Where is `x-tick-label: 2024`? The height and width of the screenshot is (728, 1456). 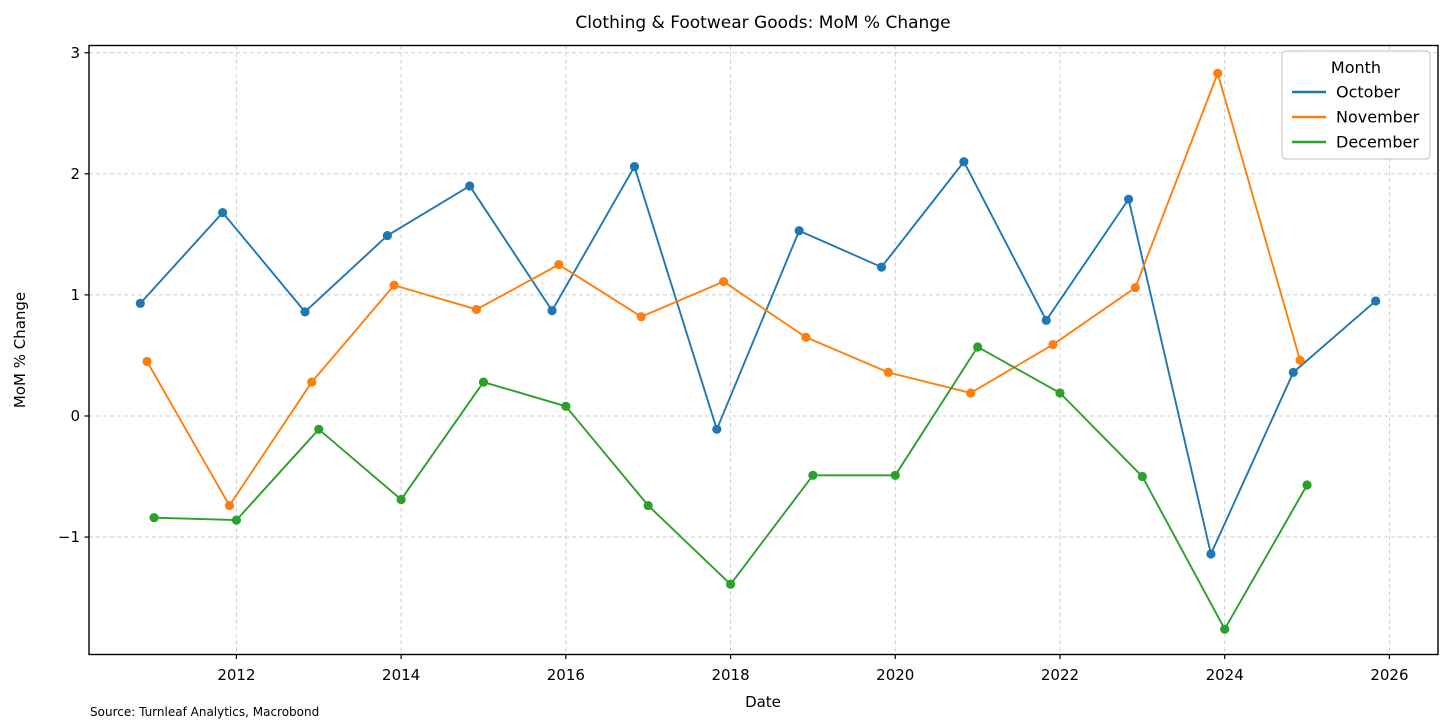 x-tick-label: 2024 is located at coordinates (1225, 675).